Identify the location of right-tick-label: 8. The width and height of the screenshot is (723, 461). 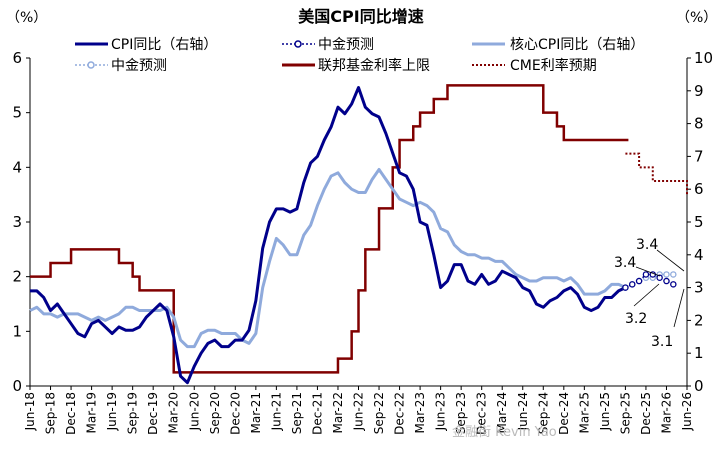
(699, 124).